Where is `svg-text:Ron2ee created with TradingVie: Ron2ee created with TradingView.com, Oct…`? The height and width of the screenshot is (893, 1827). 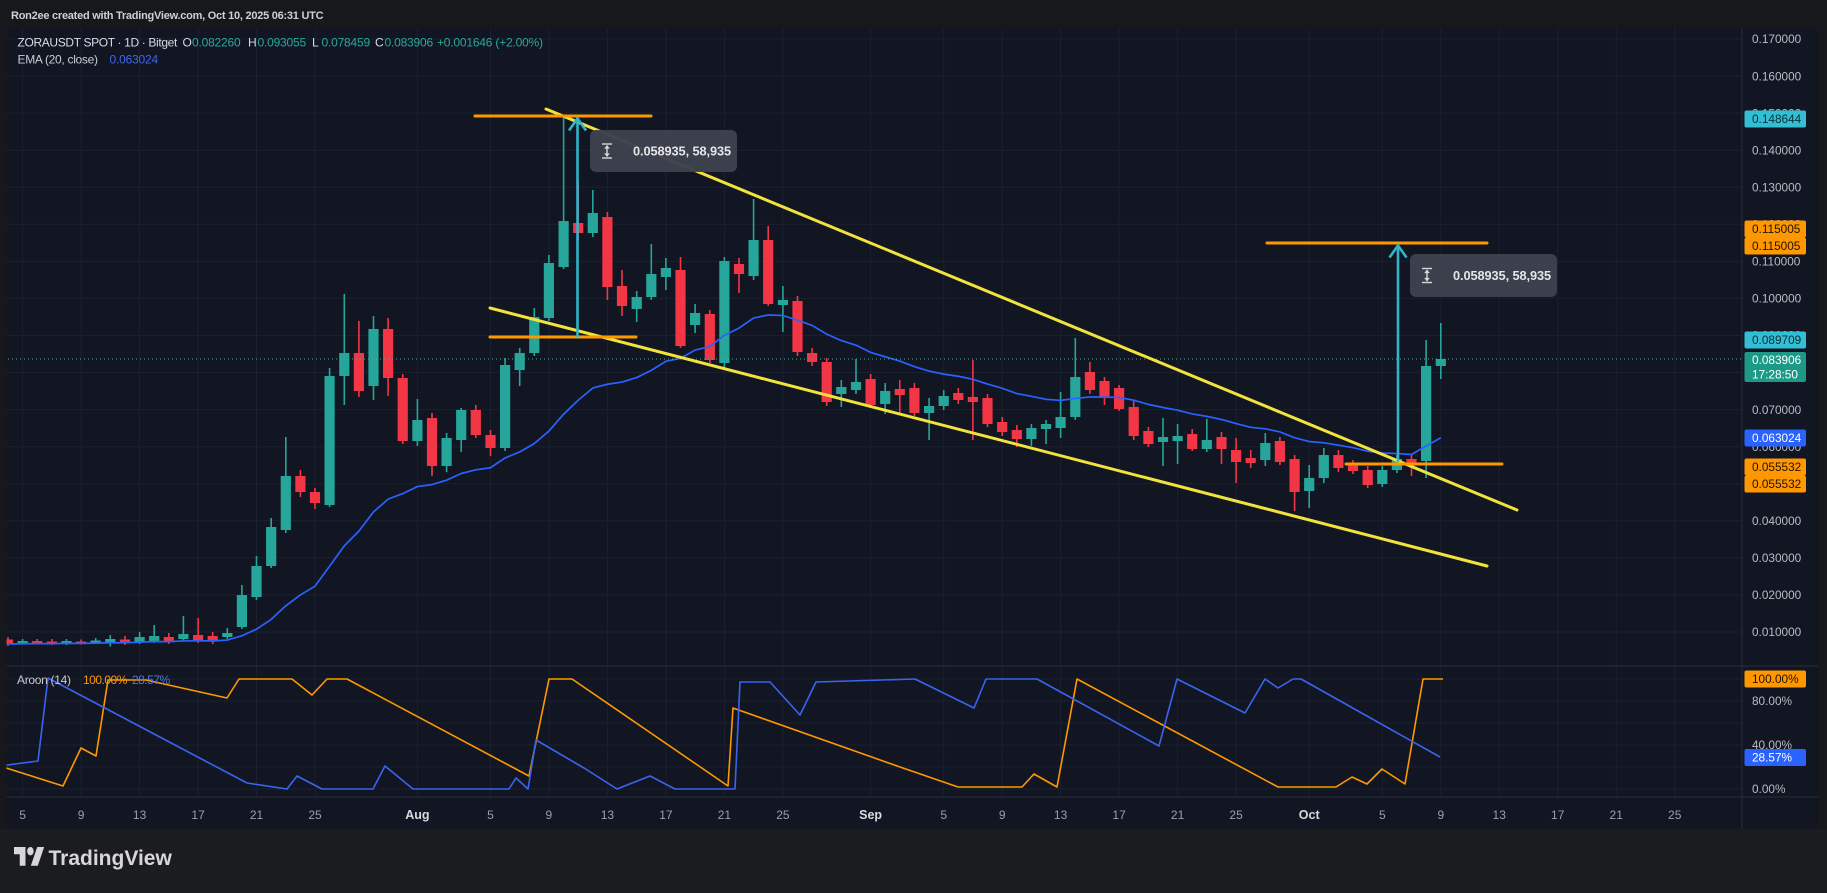 svg-text:Ron2ee created with TradingVie: Ron2ee created with TradingView.com, Oct… is located at coordinates (167, 16).